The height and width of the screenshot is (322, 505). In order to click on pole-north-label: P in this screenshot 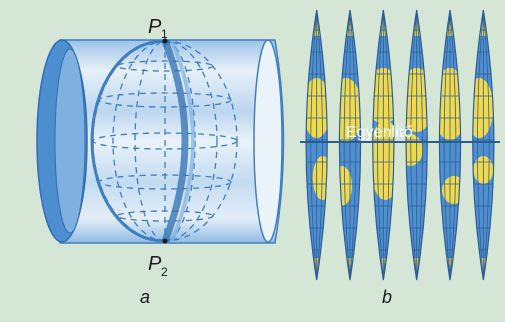, I will do `click(155, 27)`.